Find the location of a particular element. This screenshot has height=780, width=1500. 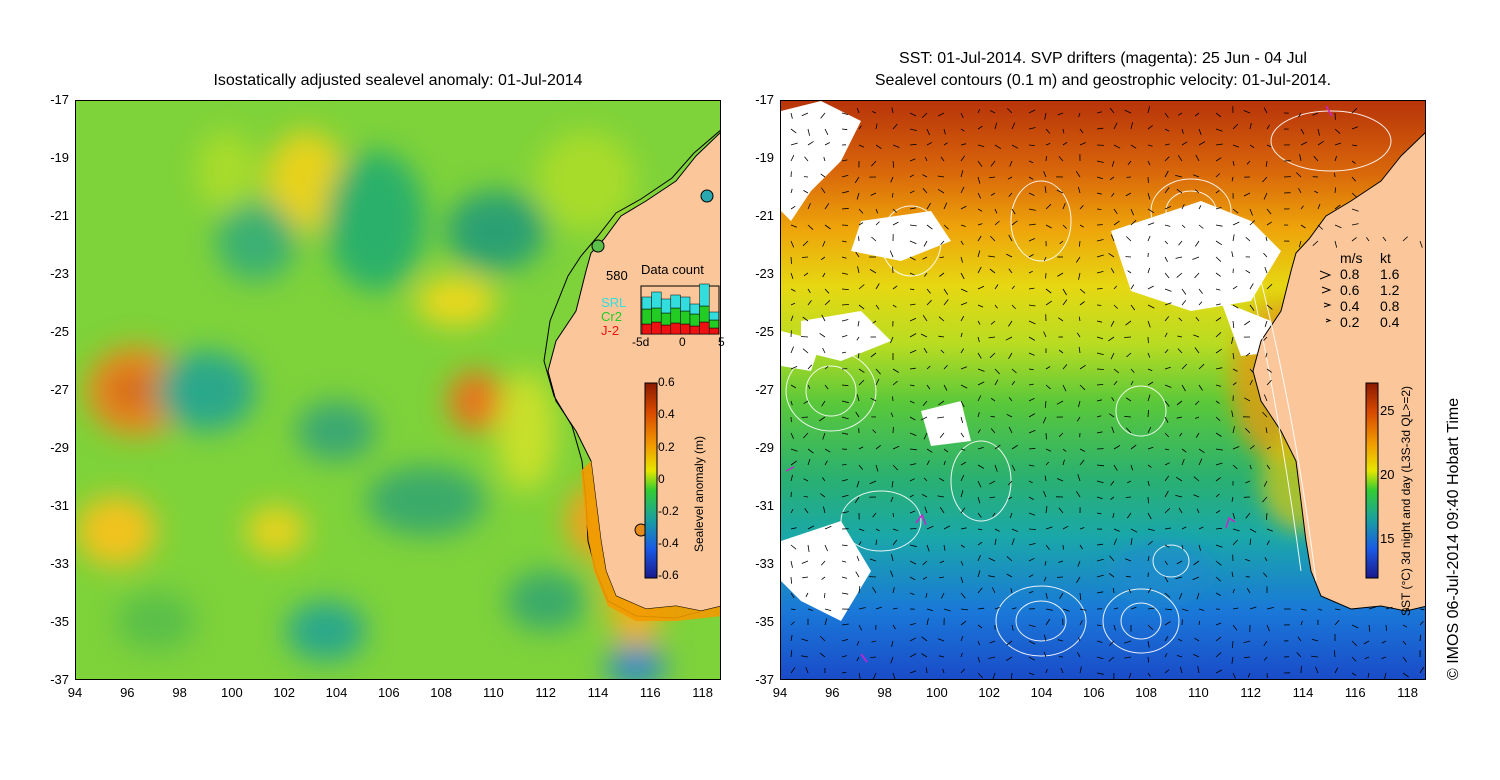

x-axis-tick-label: 104 is located at coordinates (1041, 692).